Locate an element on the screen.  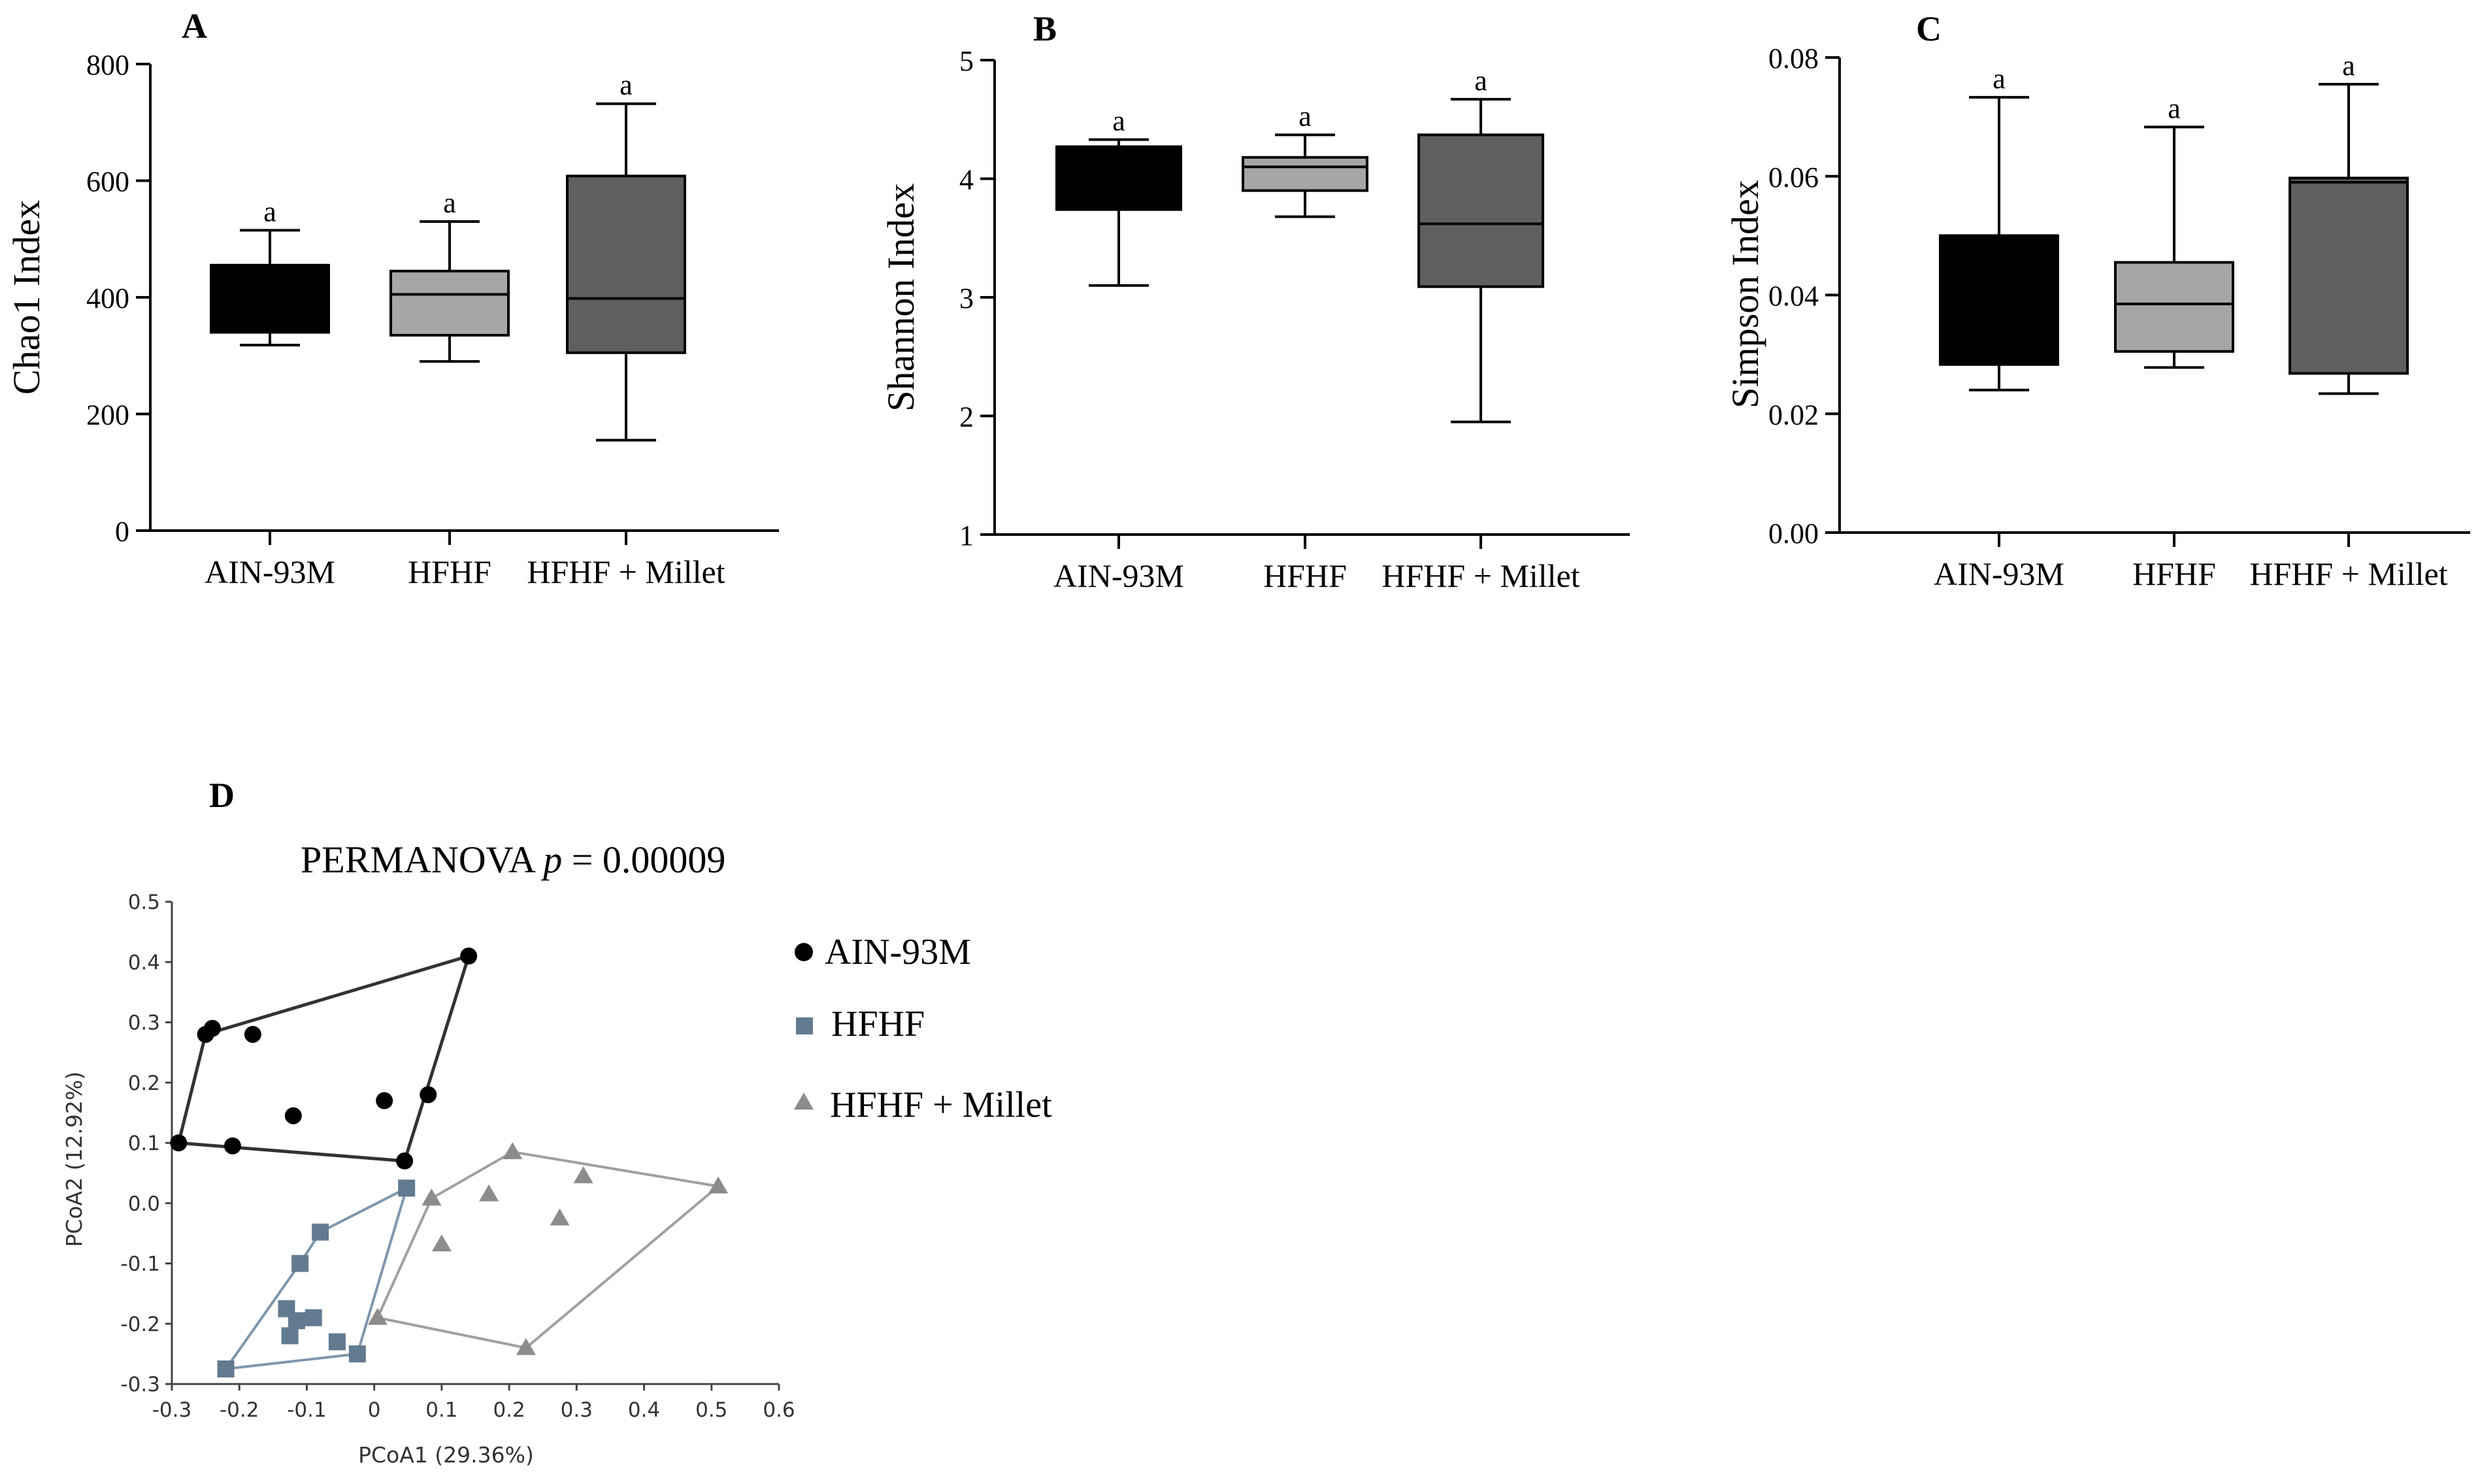
y-tick-label: 400 is located at coordinates (107, 298).